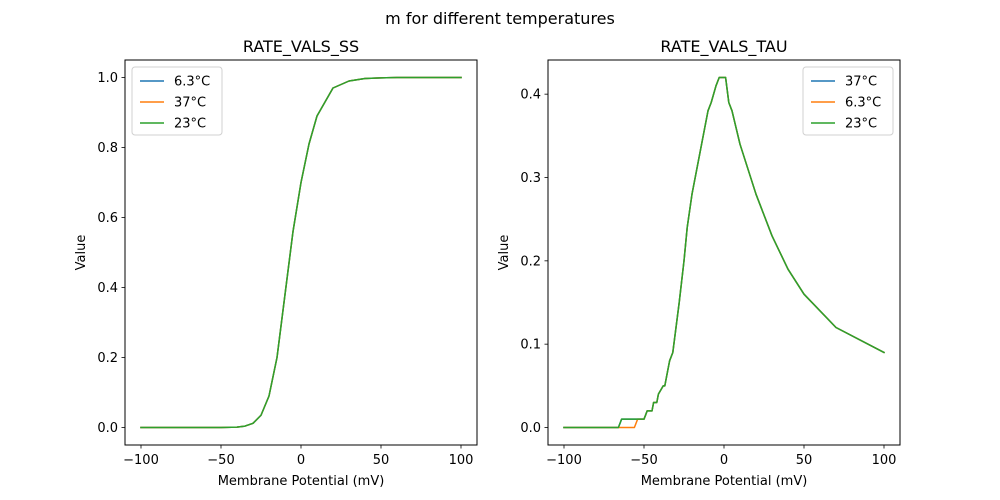  I want to click on y-tick-label: 0.1, so click(530, 345).